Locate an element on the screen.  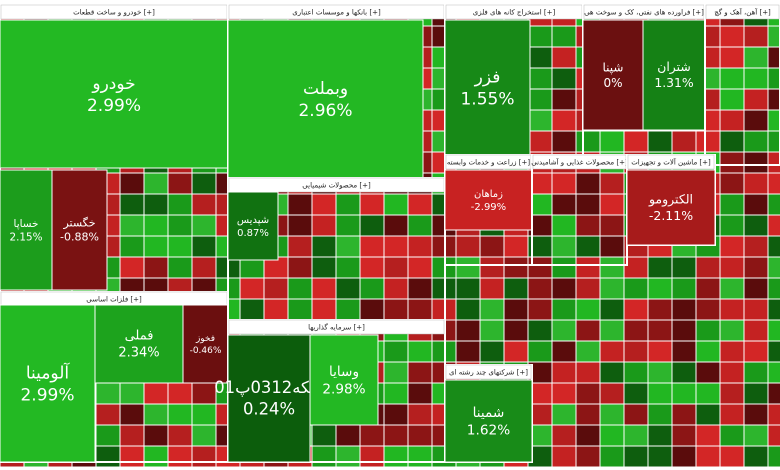
stock-name: شمینا is located at coordinates (489, 413).